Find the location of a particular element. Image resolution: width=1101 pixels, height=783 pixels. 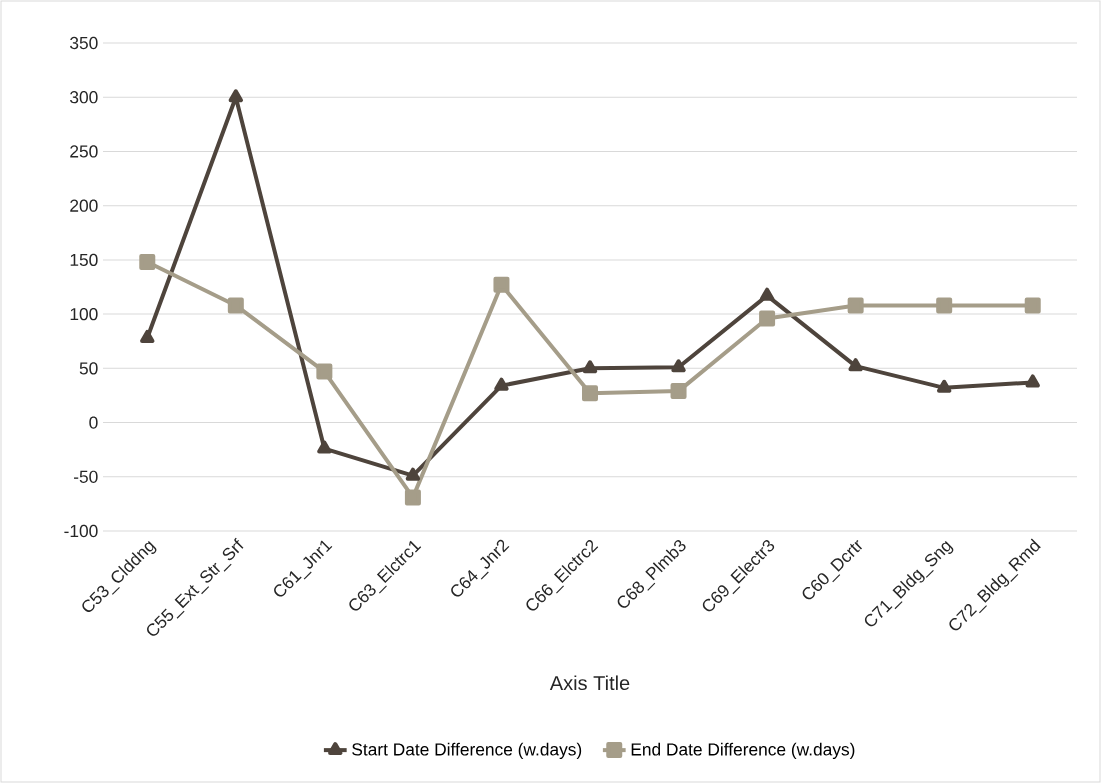

y-tick-label: 350 is located at coordinates (84, 43).